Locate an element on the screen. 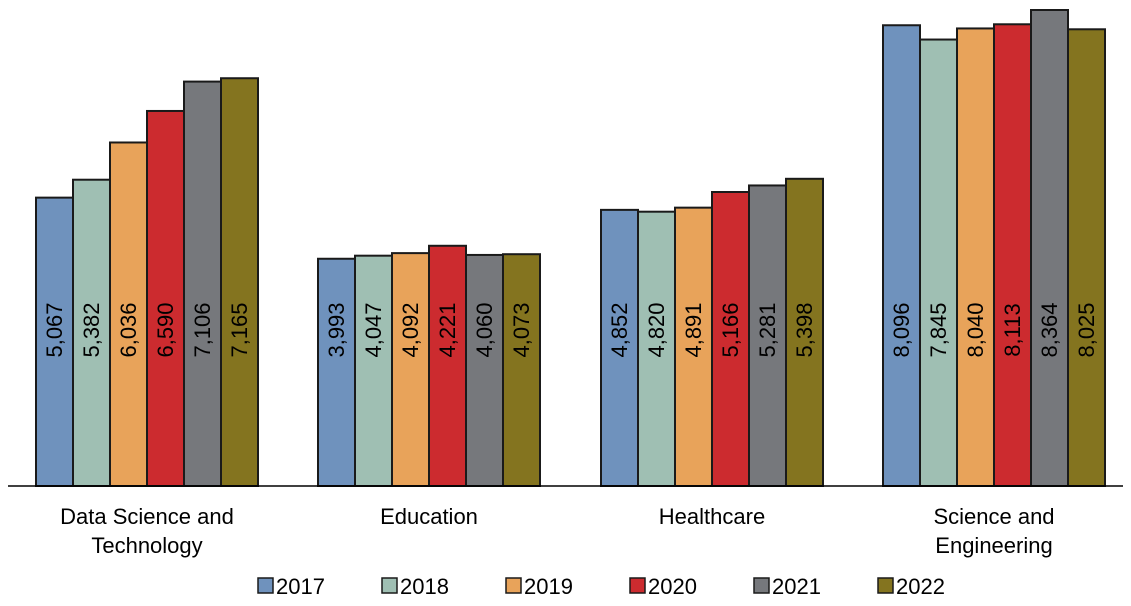 The image size is (1131, 606). bar-value-label: 4,047 is located at coordinates (373, 329).